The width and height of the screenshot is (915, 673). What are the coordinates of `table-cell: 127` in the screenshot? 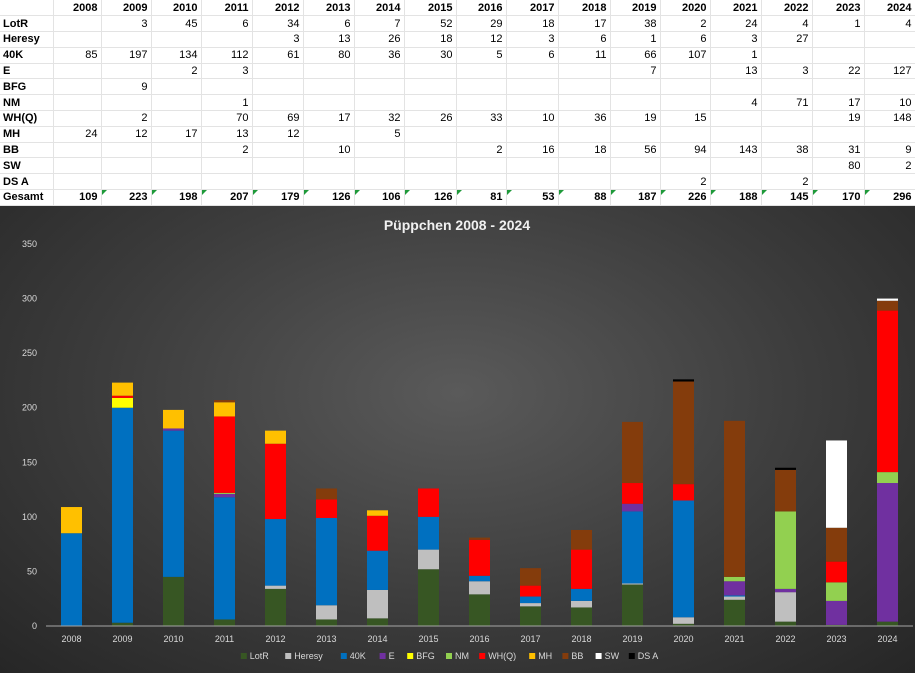 It's located at (889, 71).